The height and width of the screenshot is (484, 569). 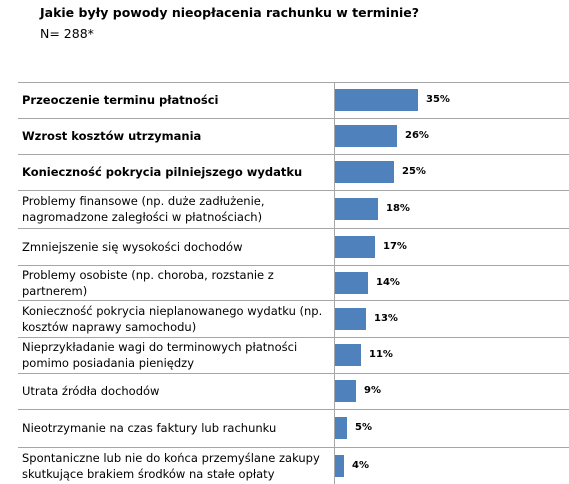 I want to click on category-label: Zmniejszenie się wysokości dochodów, so click(x=132, y=246).